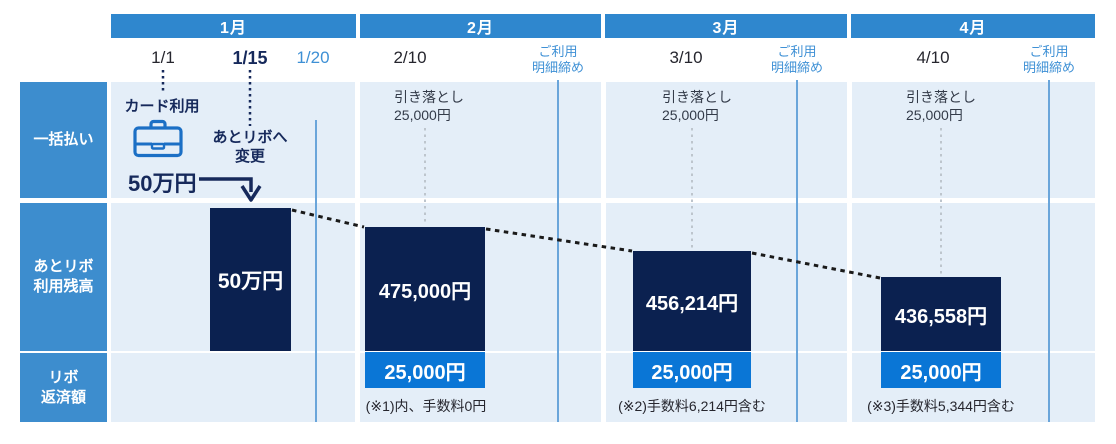  I want to click on statement-cutoff-label-april: ご利用 明細締め, so click(1049, 59).